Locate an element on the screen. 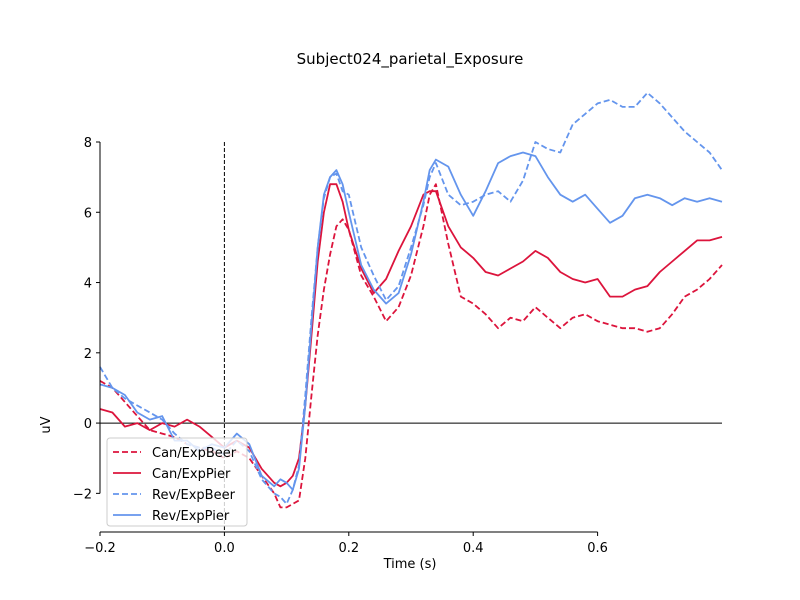 This screenshot has height=600, width=800. legend-label: Rev/ExpBeer is located at coordinates (194, 495).